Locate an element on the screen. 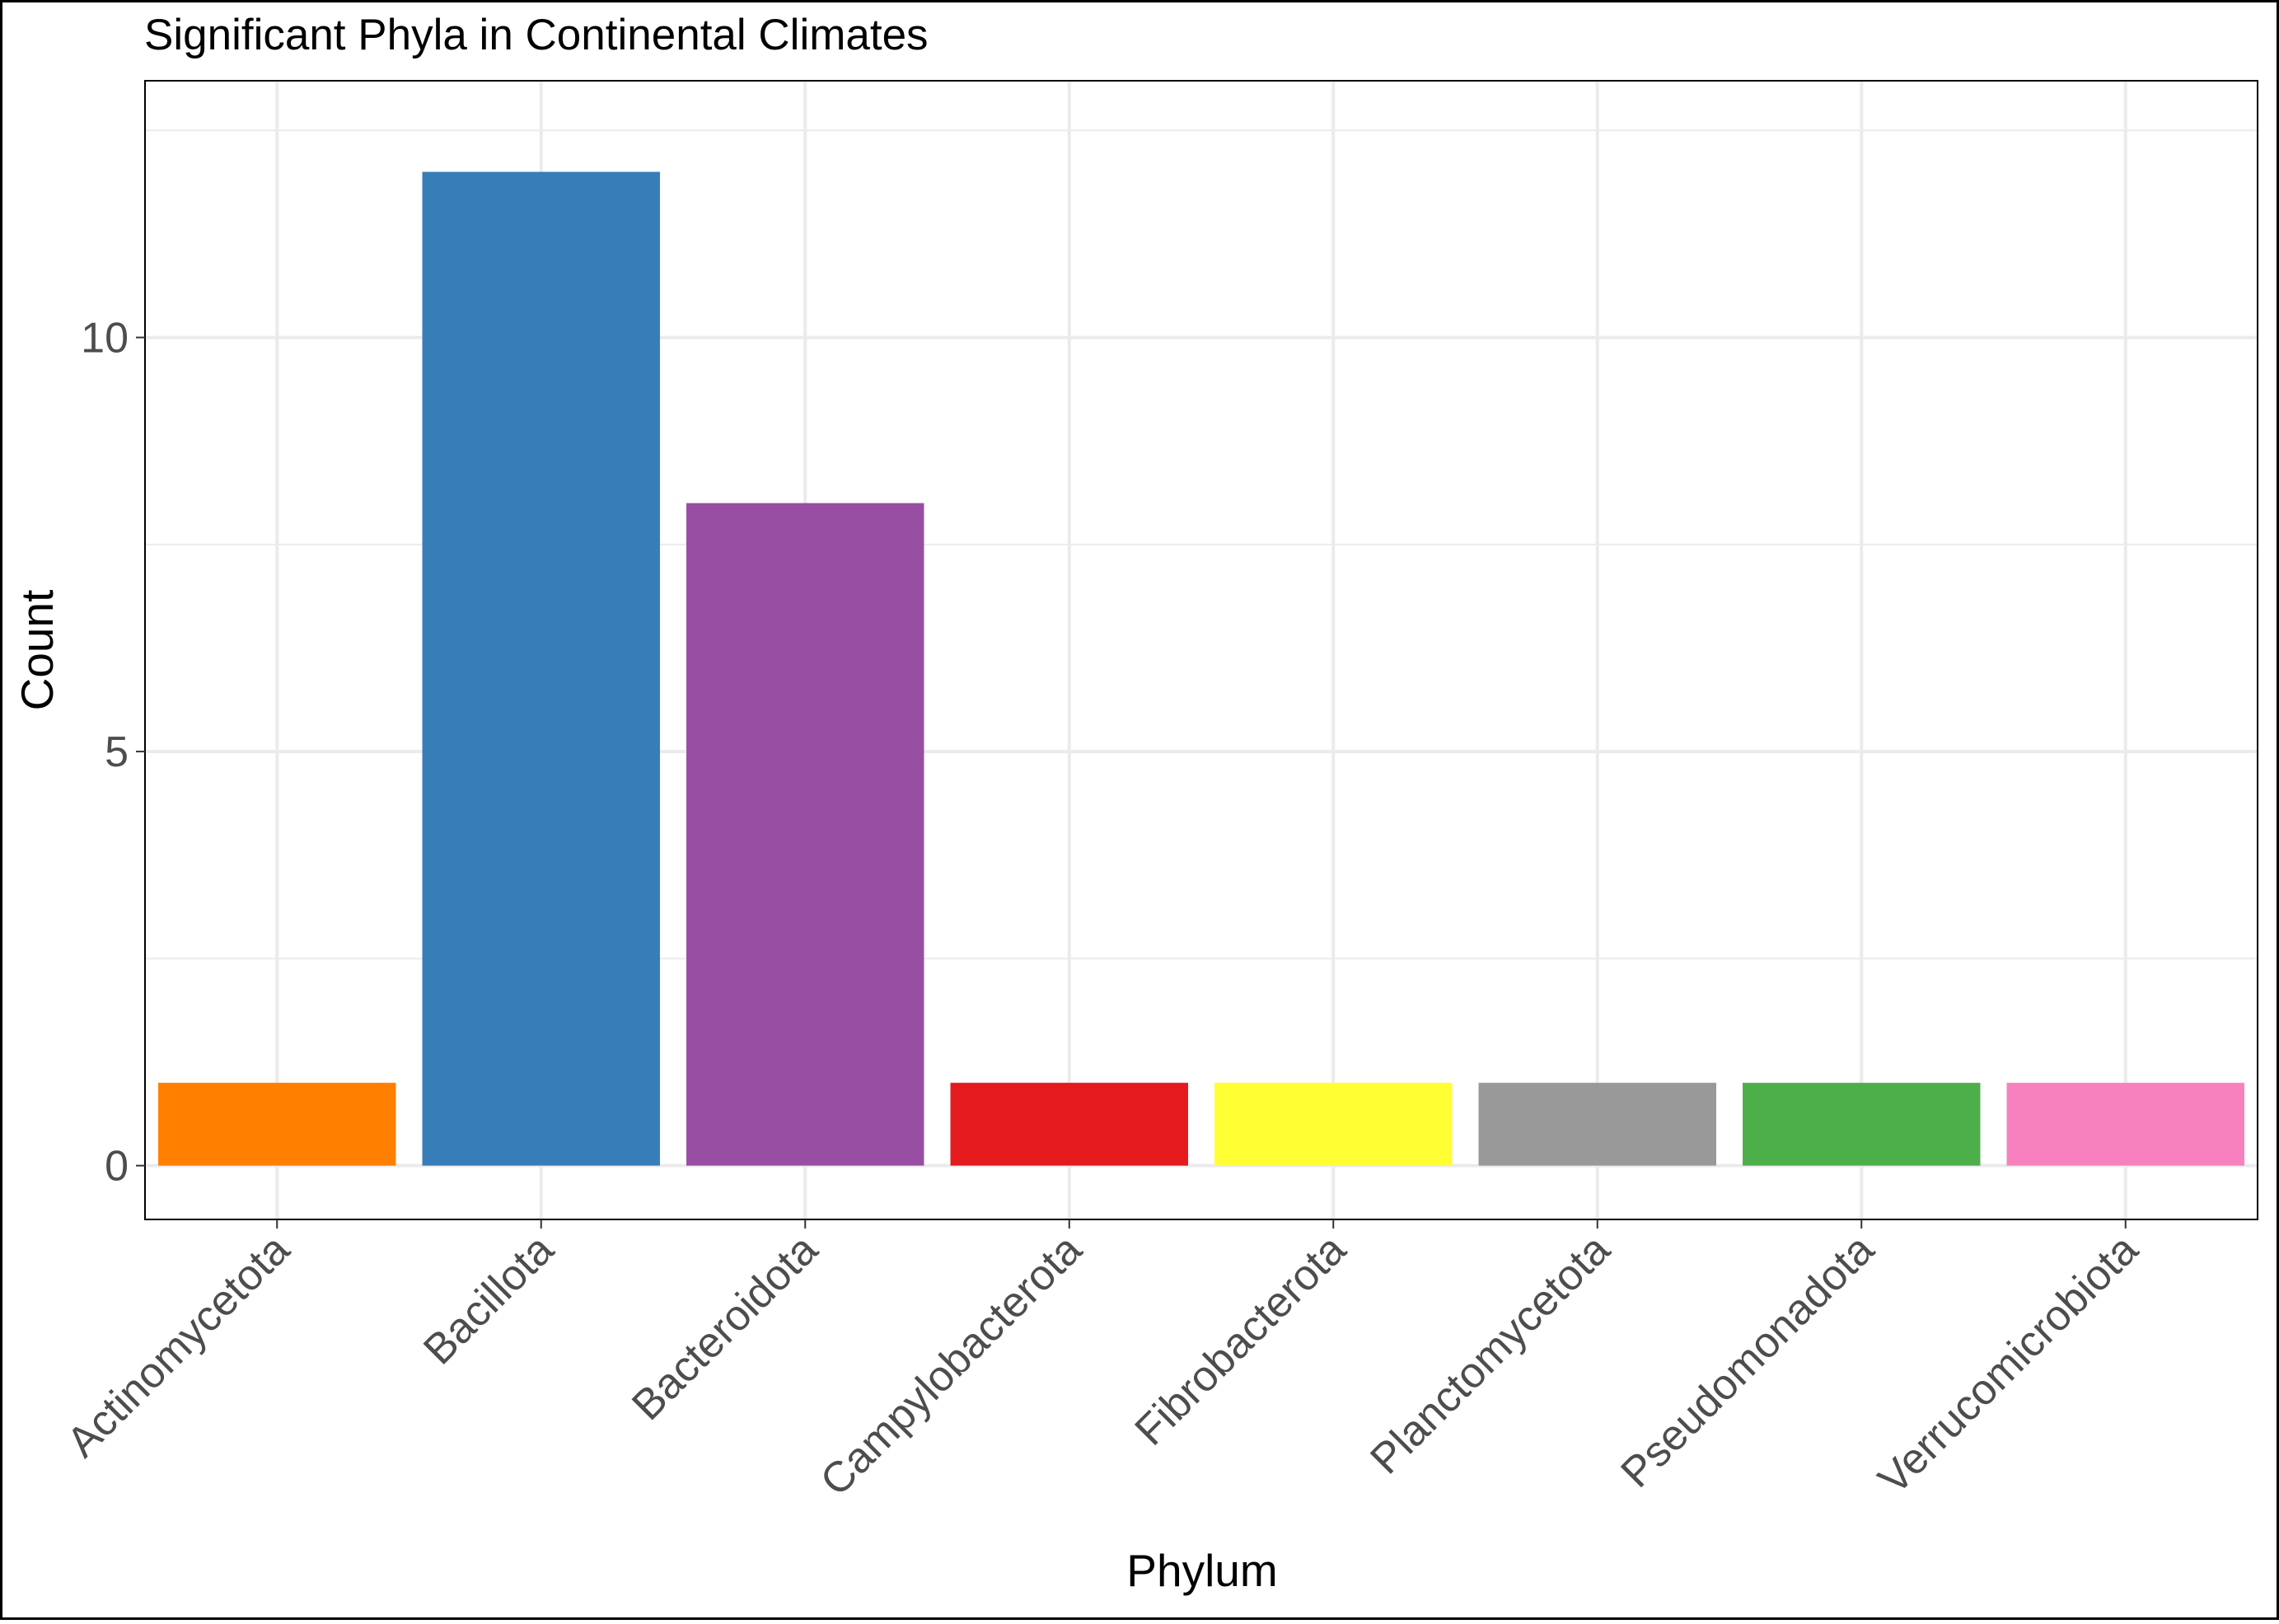 Image resolution: width=2279 pixels, height=1624 pixels. bar-planctomycetota is located at coordinates (1597, 1124).